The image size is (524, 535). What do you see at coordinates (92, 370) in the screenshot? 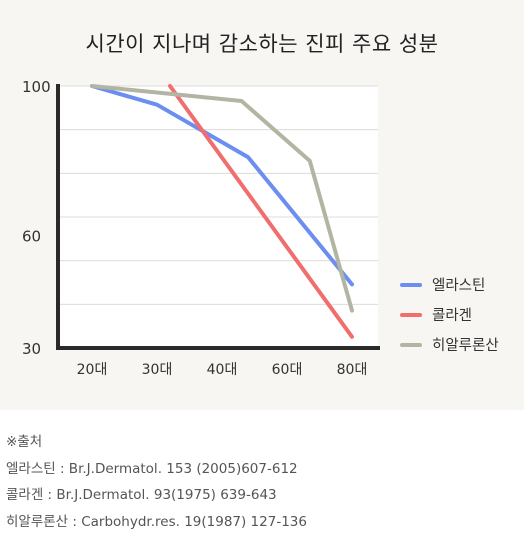
I see `x-tick-label: 20대` at bounding box center [92, 370].